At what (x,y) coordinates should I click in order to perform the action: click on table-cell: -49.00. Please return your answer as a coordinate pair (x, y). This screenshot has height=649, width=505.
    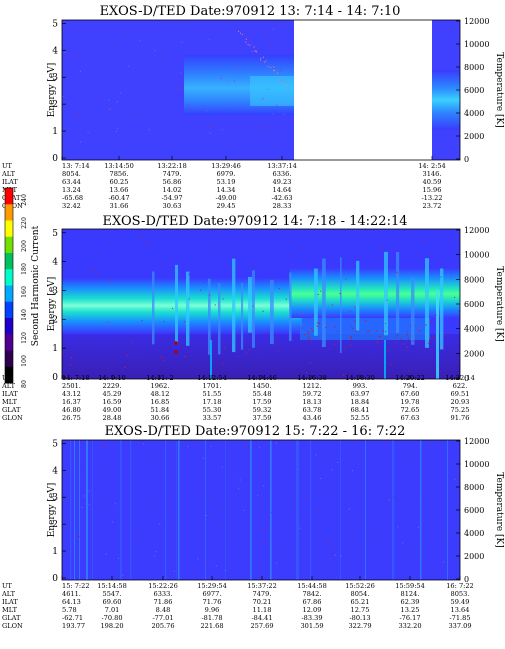
    Looking at the image, I should click on (225, 198).